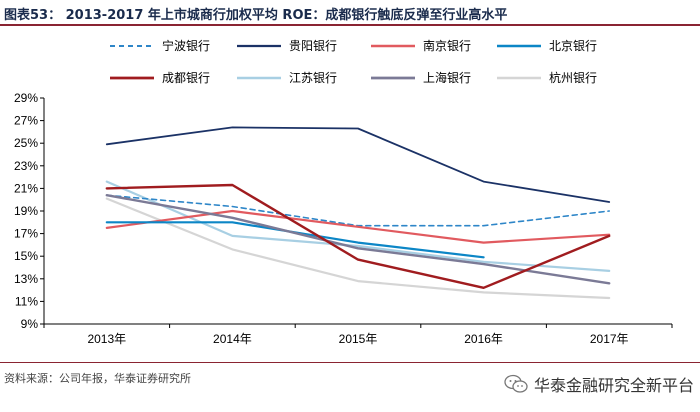  What do you see at coordinates (26, 301) in the screenshot?
I see `y-tick-label: 11%` at bounding box center [26, 301].